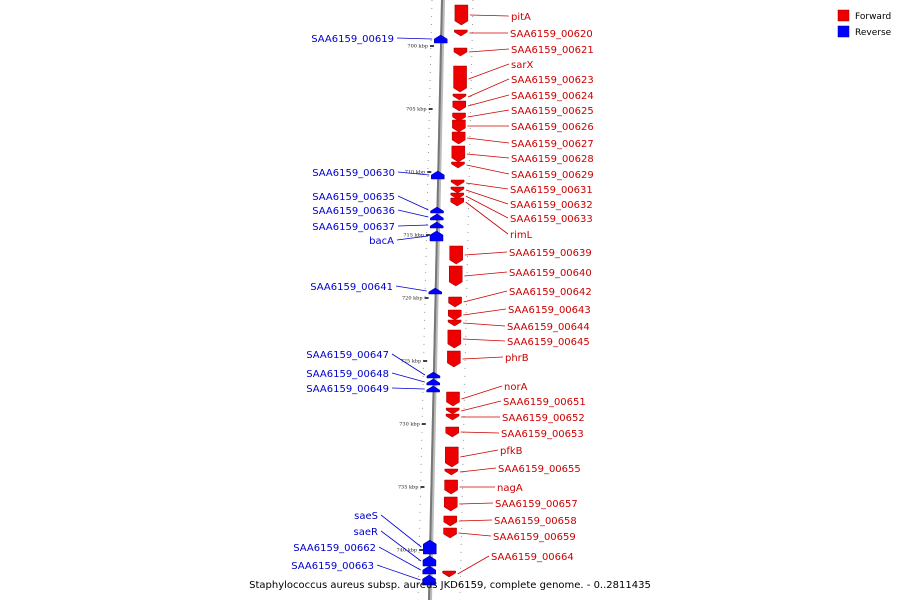  Describe the element at coordinates (351, 287) in the screenshot. I see `reverse-gene-label-saa6159-00641: SAA6159_00641` at that location.